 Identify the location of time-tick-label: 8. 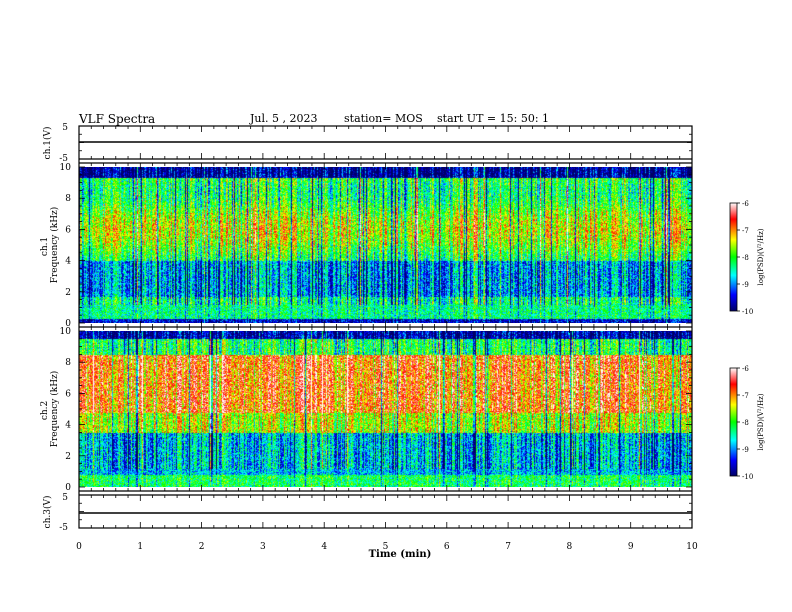
(570, 547).